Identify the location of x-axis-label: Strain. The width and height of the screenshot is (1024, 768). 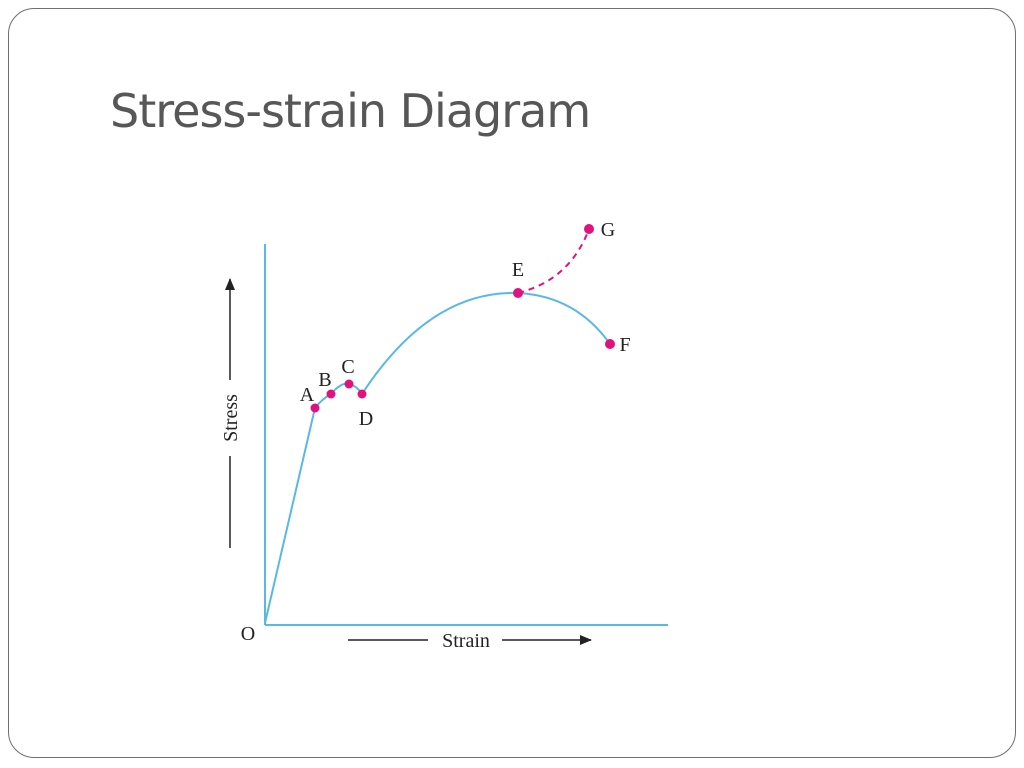
(466, 641).